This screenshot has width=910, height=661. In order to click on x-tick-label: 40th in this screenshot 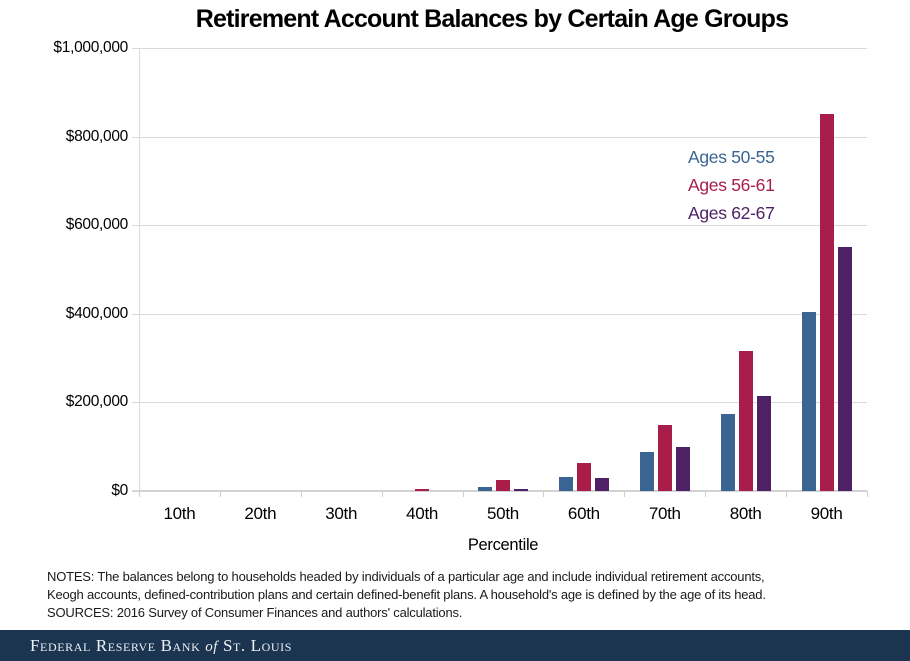, I will do `click(422, 513)`.